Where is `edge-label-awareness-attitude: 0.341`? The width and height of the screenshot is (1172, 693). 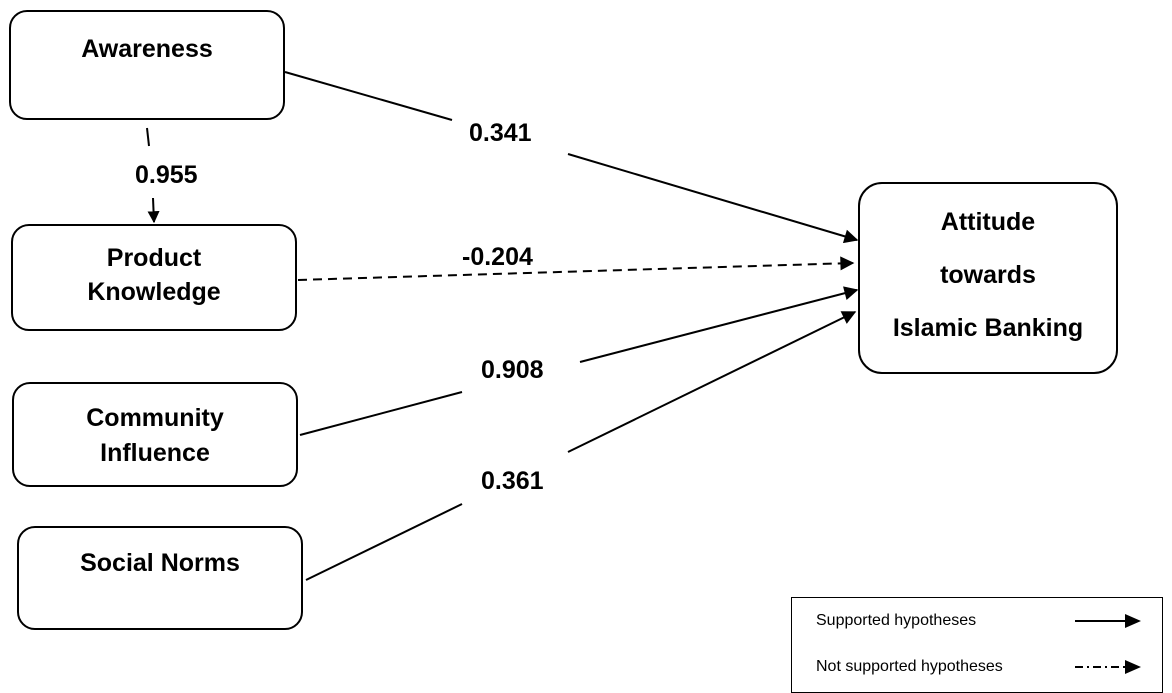
edge-label-awareness-attitude: 0.341 is located at coordinates (500, 133).